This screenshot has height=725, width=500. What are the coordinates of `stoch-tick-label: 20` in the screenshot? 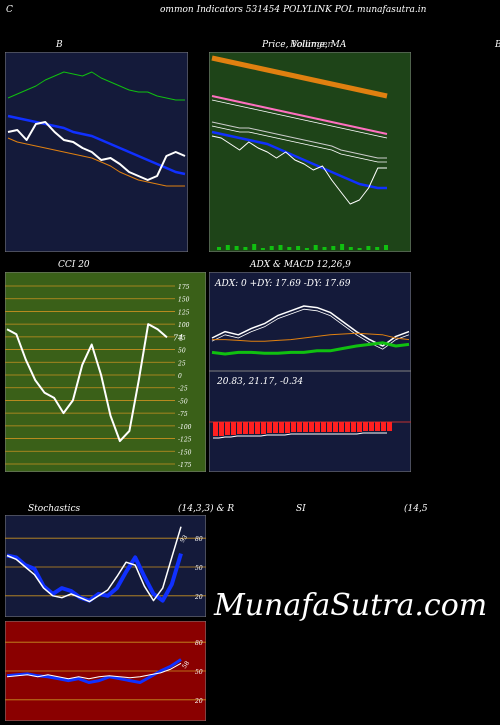 It's located at (198, 597).